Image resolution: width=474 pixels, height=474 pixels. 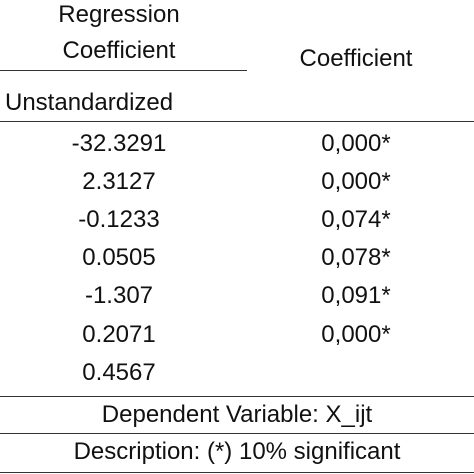 What do you see at coordinates (356, 219) in the screenshot?
I see `row-3-coefficient: 0,074*` at bounding box center [356, 219].